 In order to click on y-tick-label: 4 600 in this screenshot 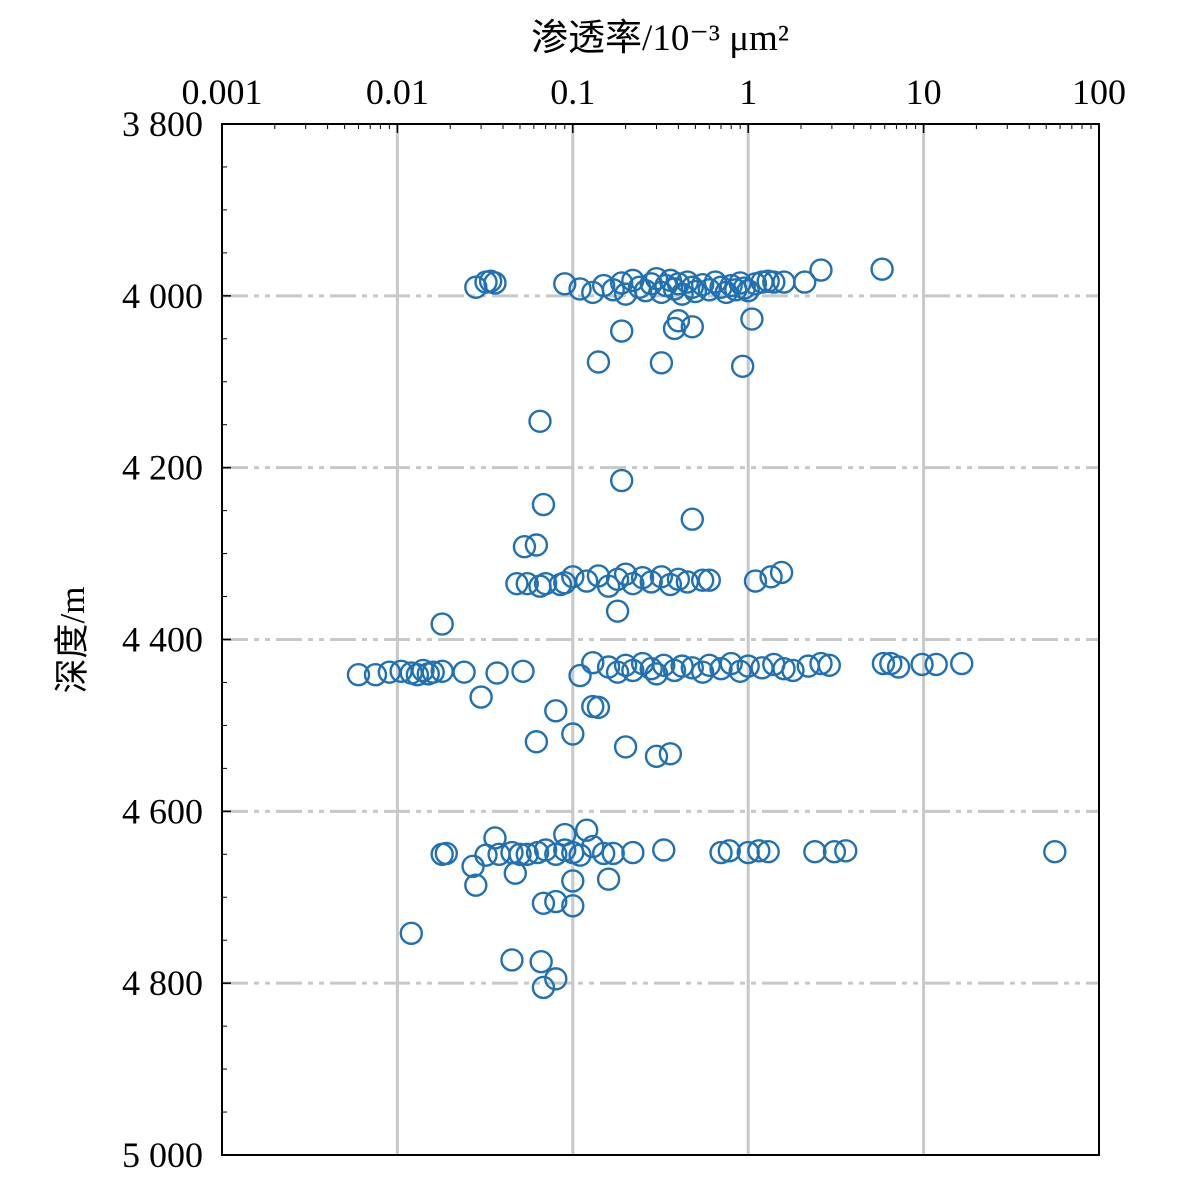, I will do `click(162, 811)`.